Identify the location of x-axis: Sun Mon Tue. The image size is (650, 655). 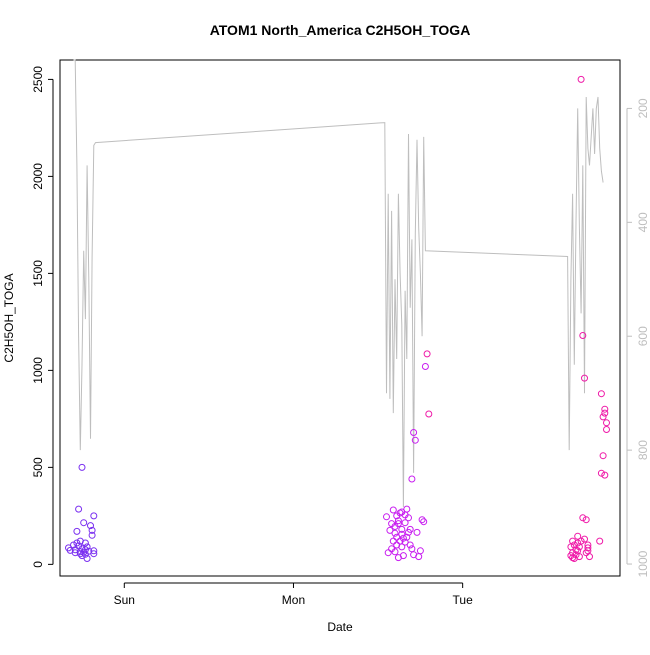
(294, 594).